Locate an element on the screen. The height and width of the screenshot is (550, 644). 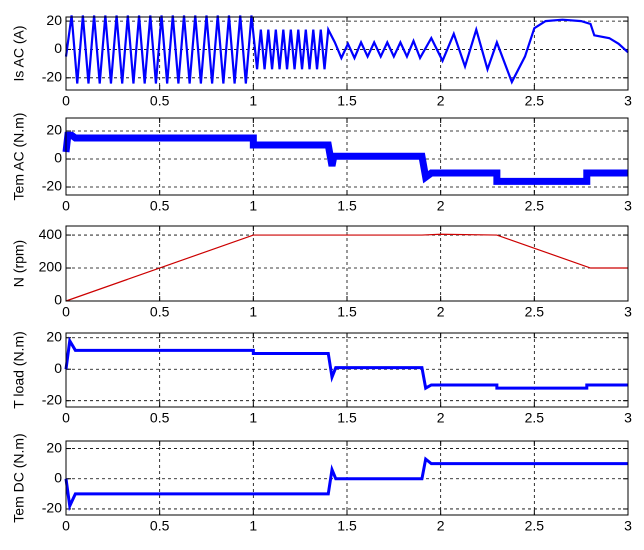
y-axis-label: Tem AC (N.m) is located at coordinates (19, 157).